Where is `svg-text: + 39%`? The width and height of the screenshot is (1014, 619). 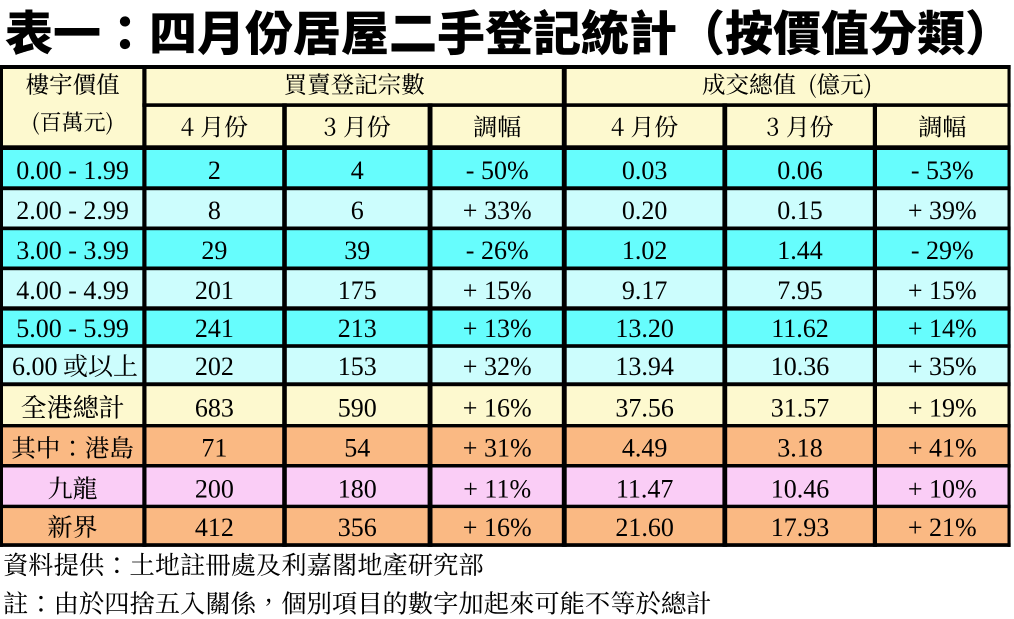 svg-text: + 39% is located at coordinates (942, 210).